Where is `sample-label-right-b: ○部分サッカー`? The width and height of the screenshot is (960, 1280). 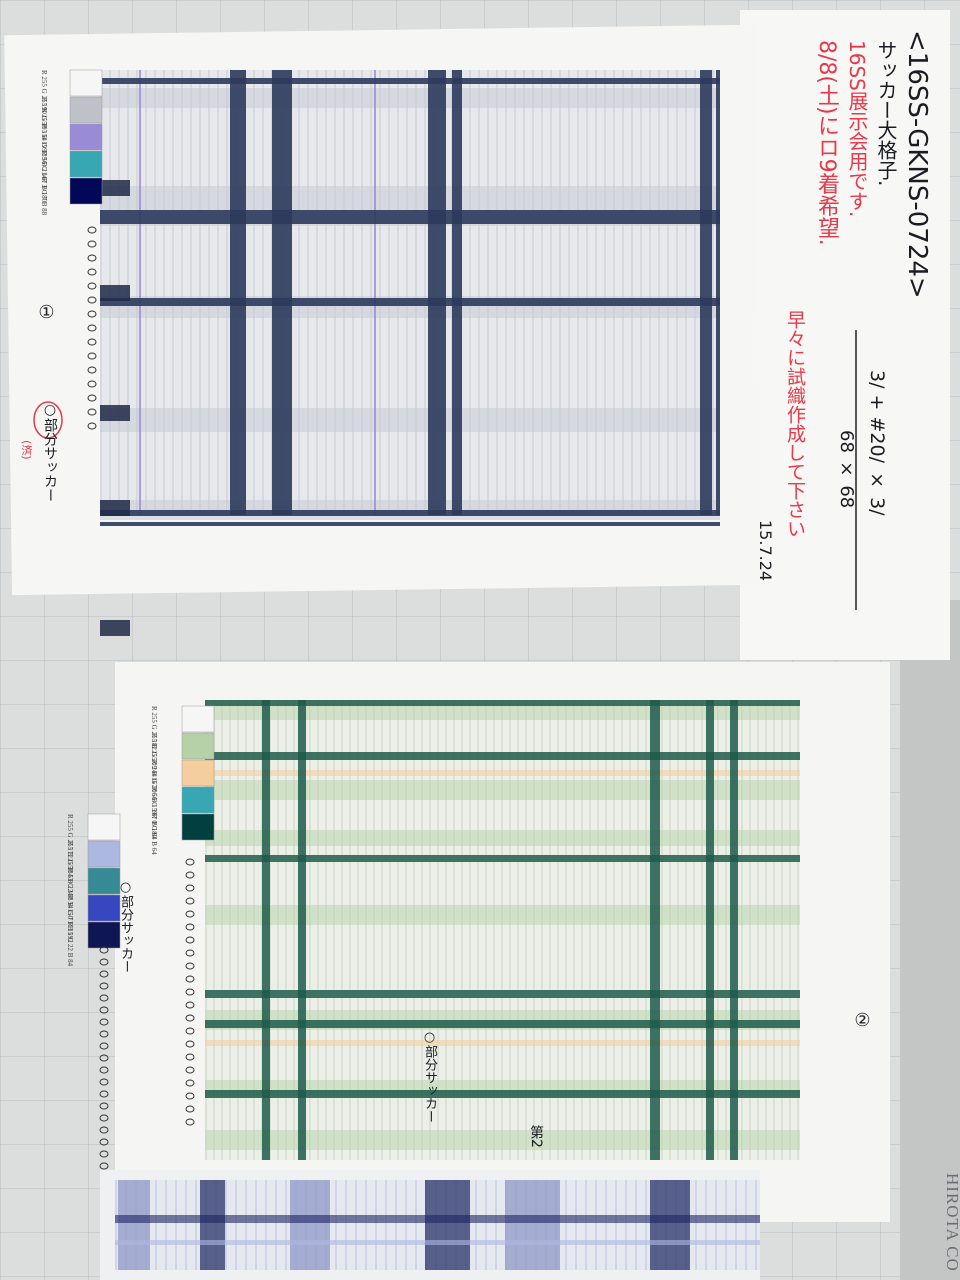 sample-label-right-b: ○部分サッカー is located at coordinates (429, 1076).